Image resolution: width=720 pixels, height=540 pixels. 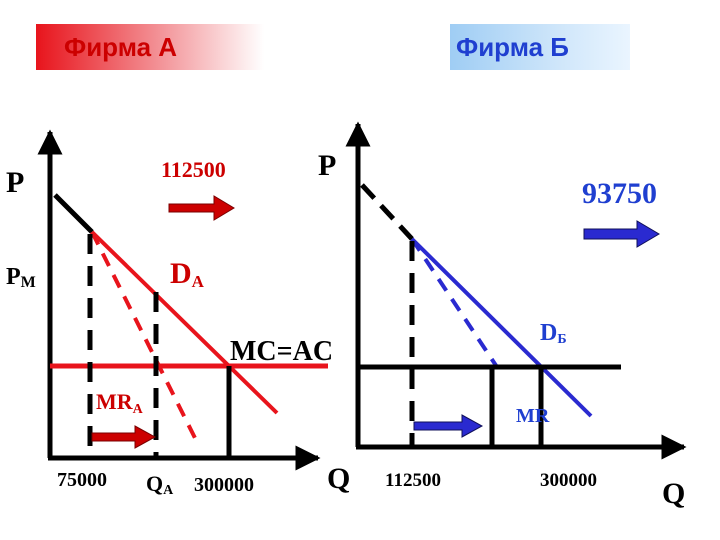 What do you see at coordinates (21, 277) in the screenshot?
I see `firm-a-price-label: PМ` at bounding box center [21, 277].